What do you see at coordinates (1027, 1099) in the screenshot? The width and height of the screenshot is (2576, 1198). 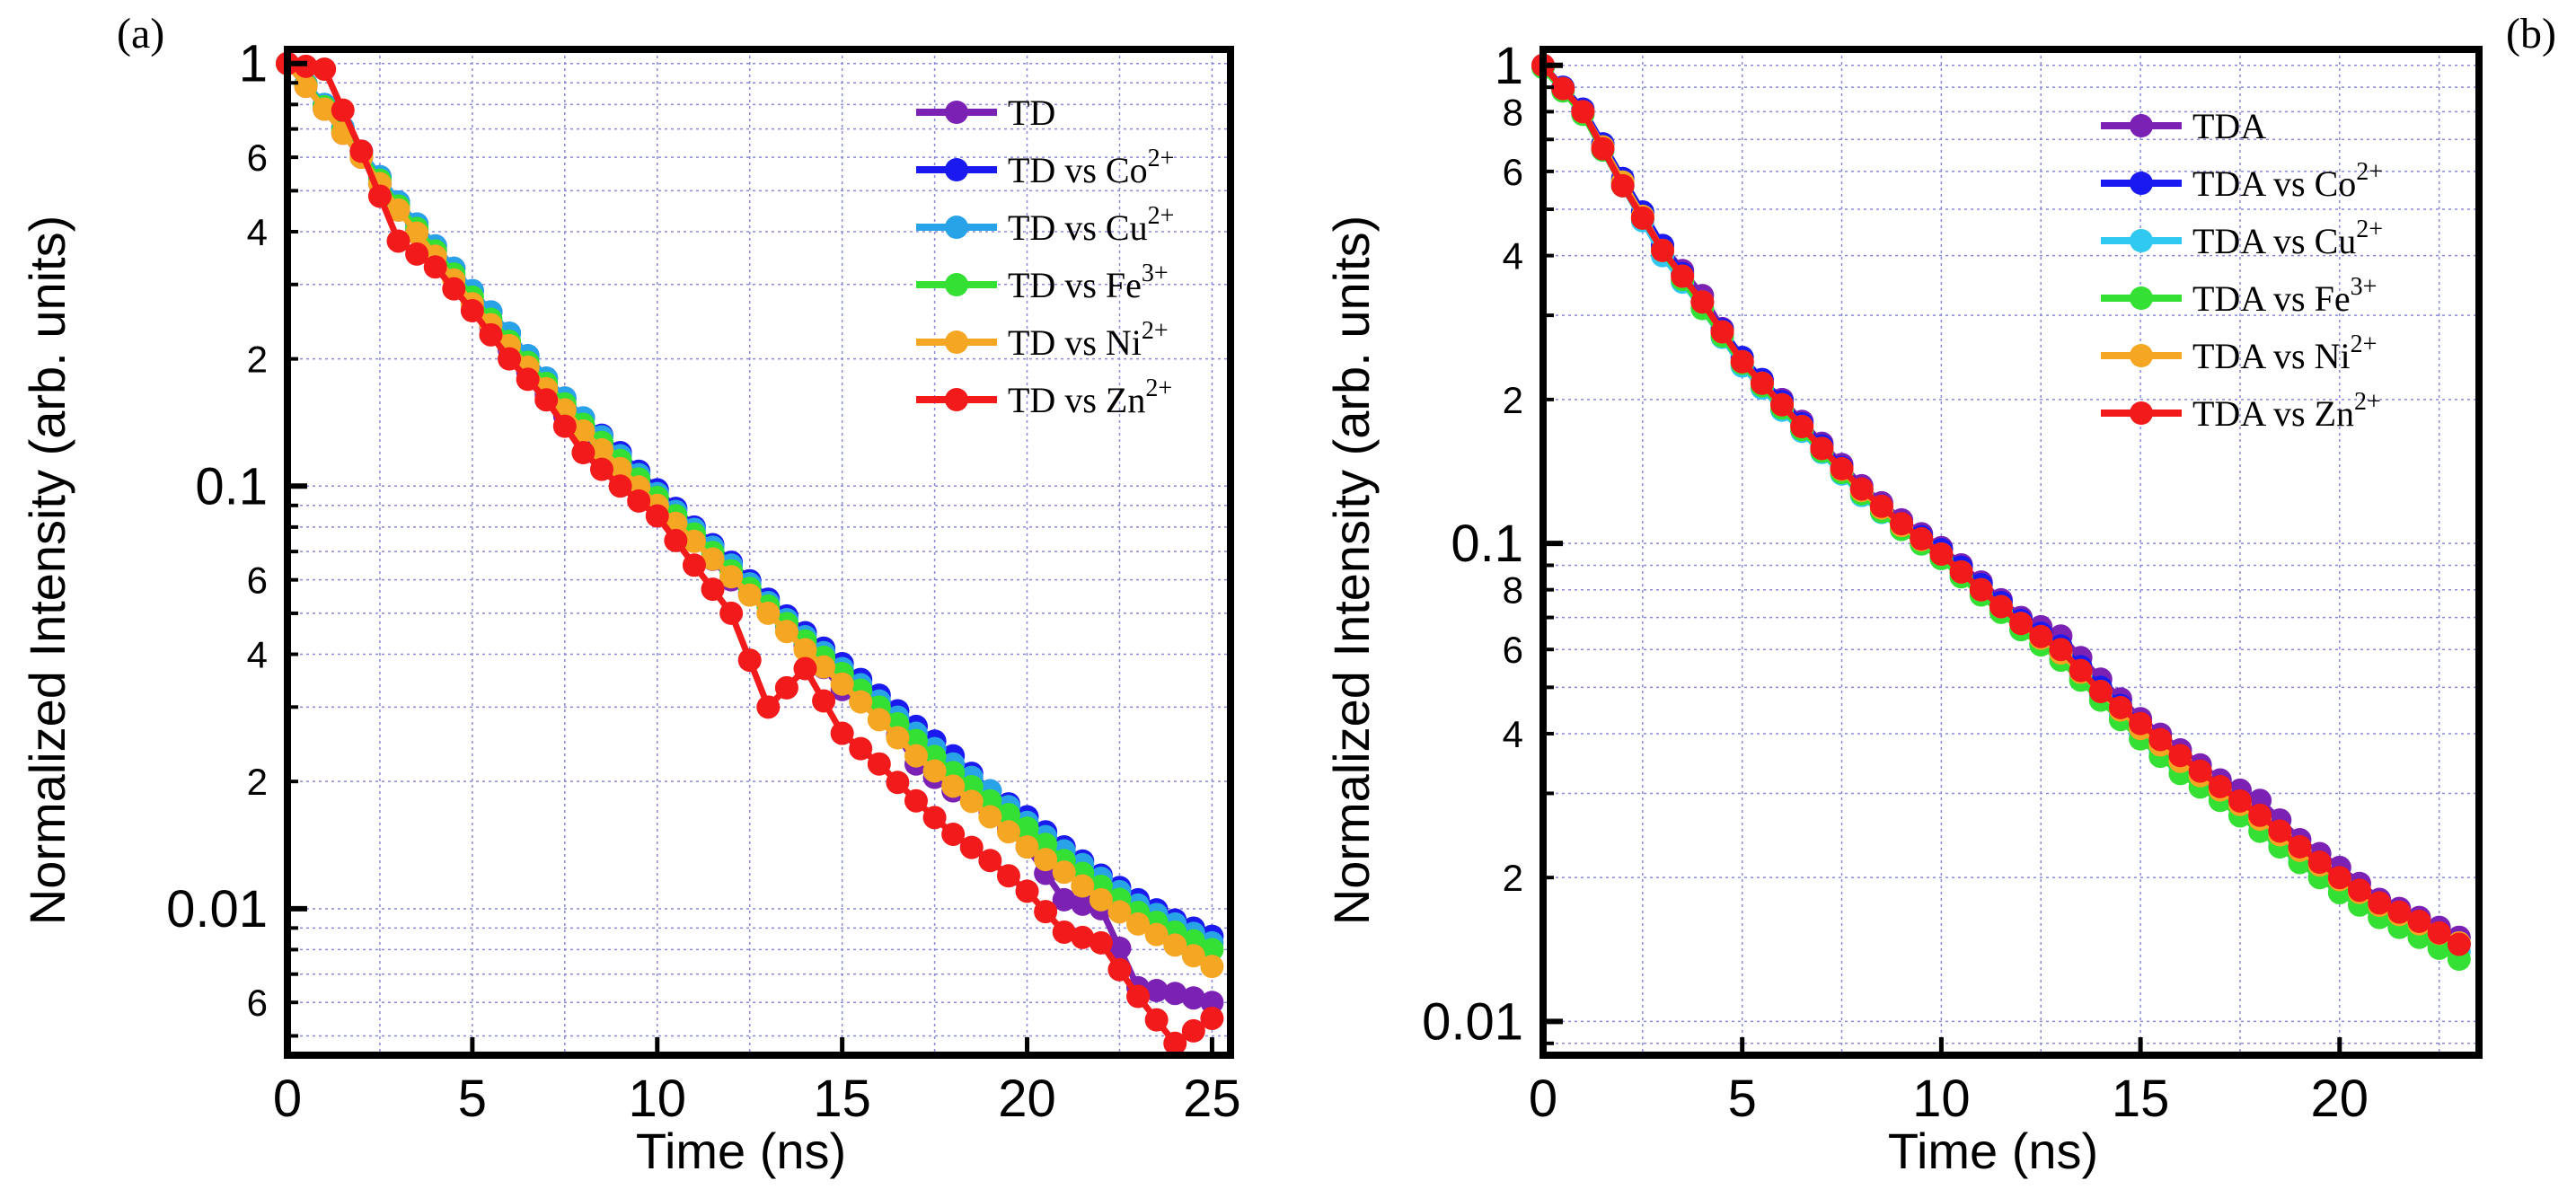 I see `x-tick-label: 20` at bounding box center [1027, 1099].